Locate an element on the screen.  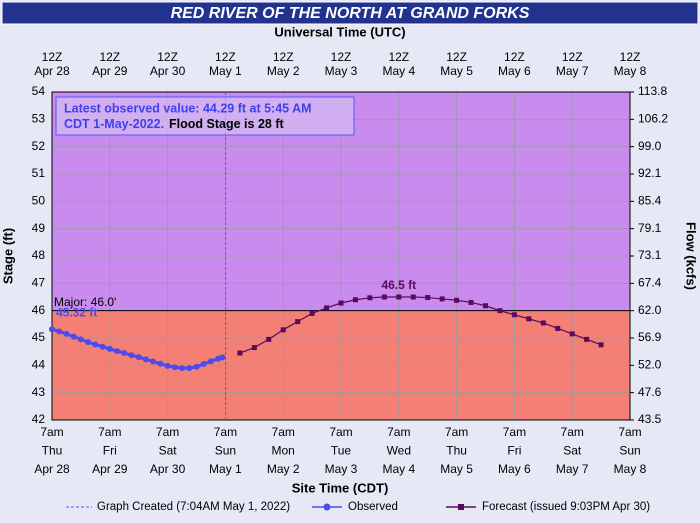
y-tick-label: 44 is located at coordinates (39, 365).